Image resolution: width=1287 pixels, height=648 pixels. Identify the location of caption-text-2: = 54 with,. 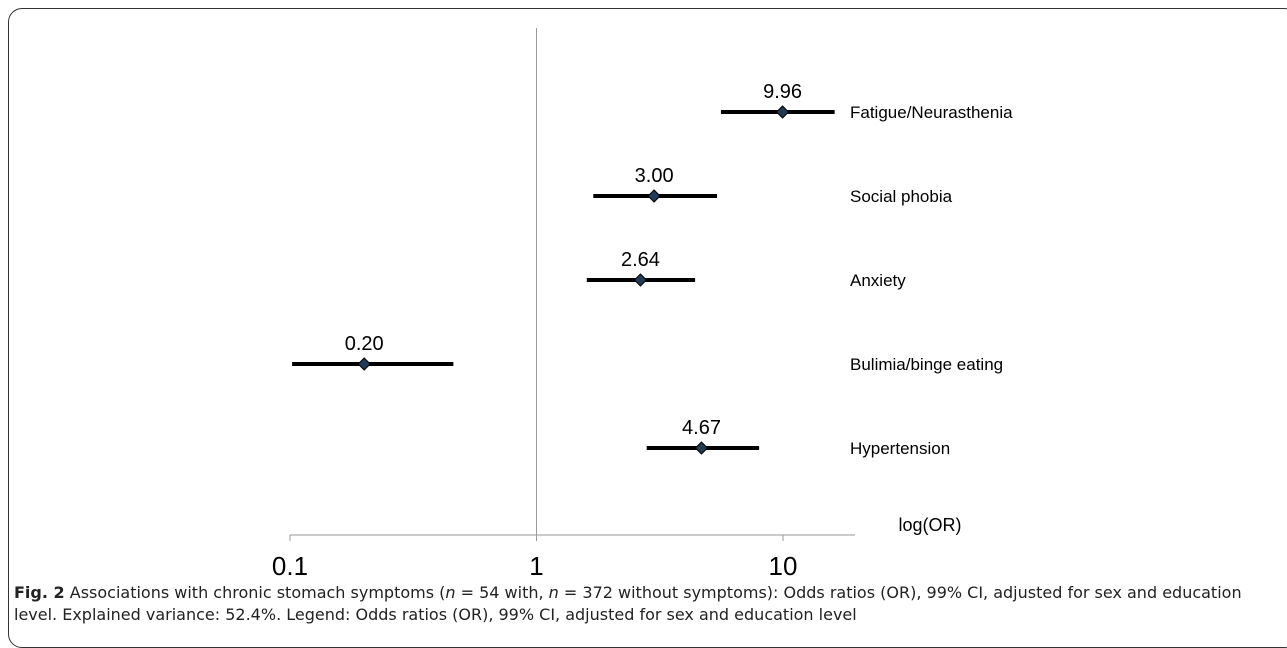
(502, 592).